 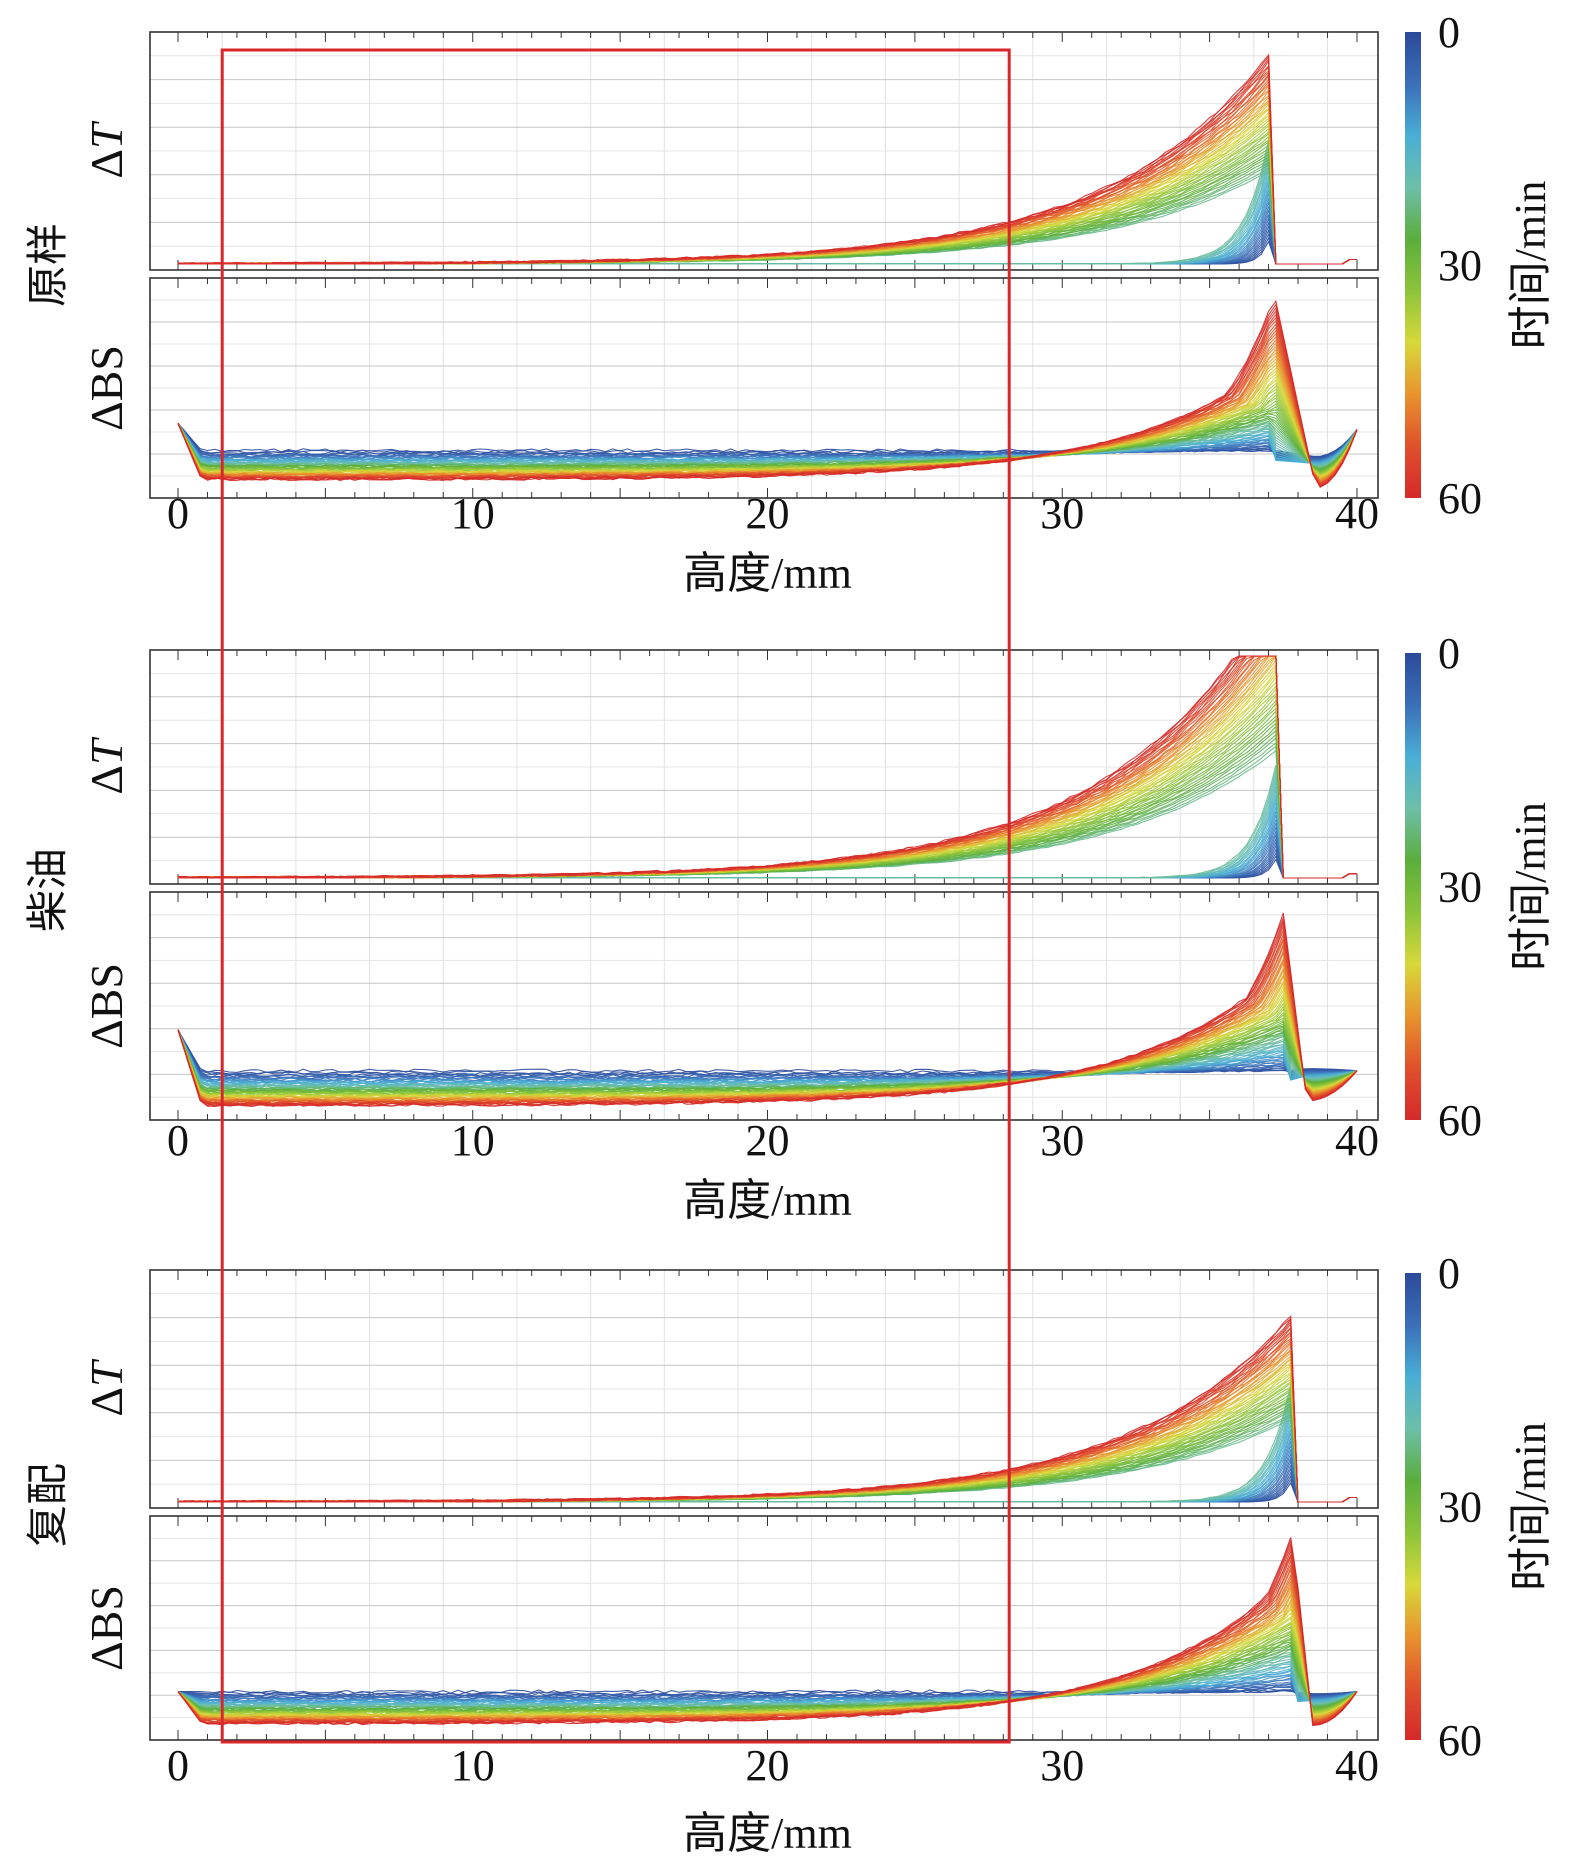 What do you see at coordinates (47, 265) in the screenshot?
I see `sample-label: 原样` at bounding box center [47, 265].